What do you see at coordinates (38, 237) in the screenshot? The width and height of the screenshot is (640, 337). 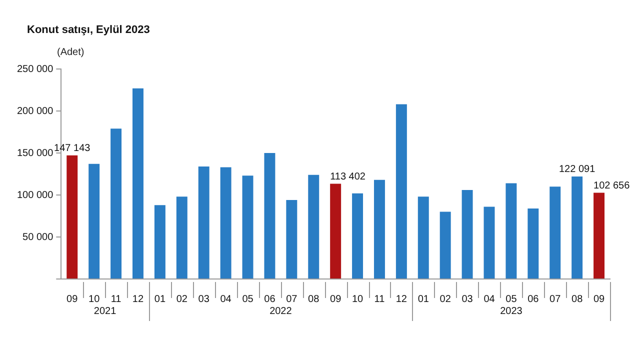 I see `y-tick-label: 50 000` at bounding box center [38, 237].